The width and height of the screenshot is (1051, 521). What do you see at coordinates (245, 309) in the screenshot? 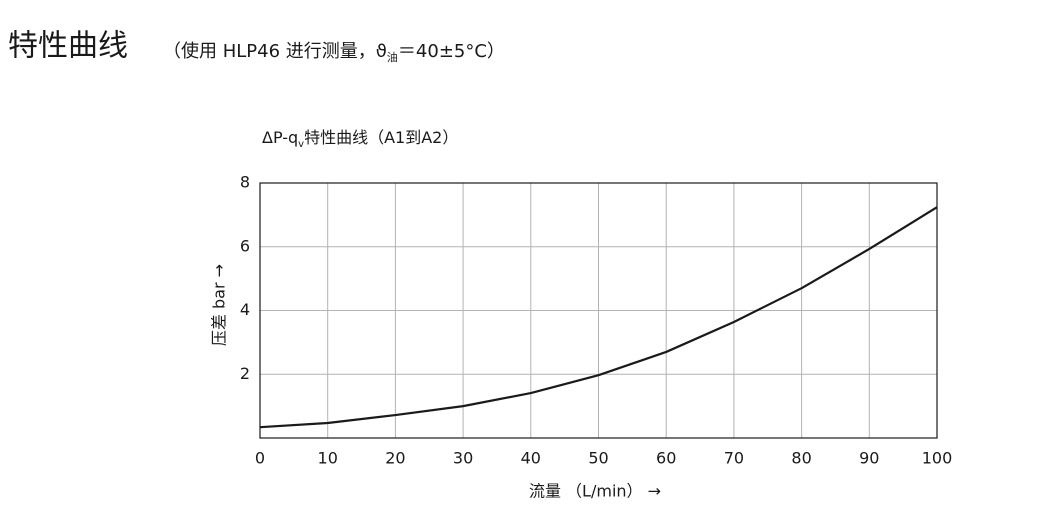
I see `y-tick-label: 4` at bounding box center [245, 309].